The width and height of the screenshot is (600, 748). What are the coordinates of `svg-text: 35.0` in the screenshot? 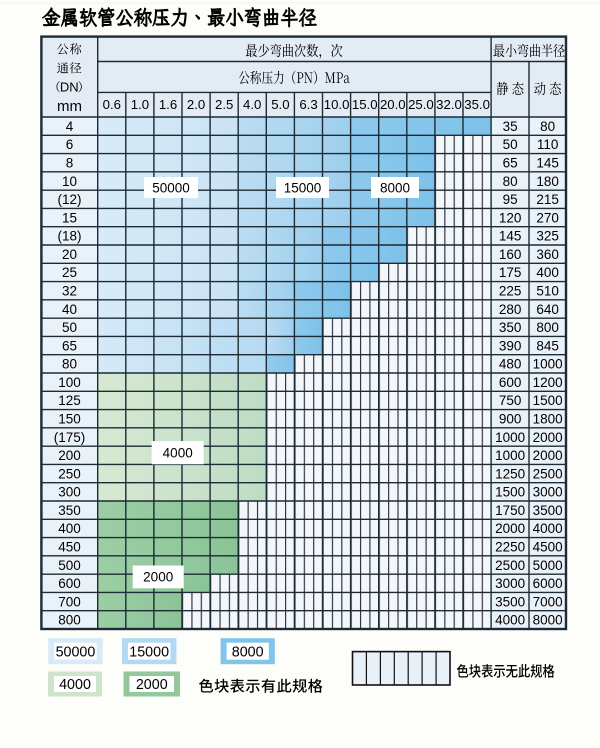 It's located at (477, 104).